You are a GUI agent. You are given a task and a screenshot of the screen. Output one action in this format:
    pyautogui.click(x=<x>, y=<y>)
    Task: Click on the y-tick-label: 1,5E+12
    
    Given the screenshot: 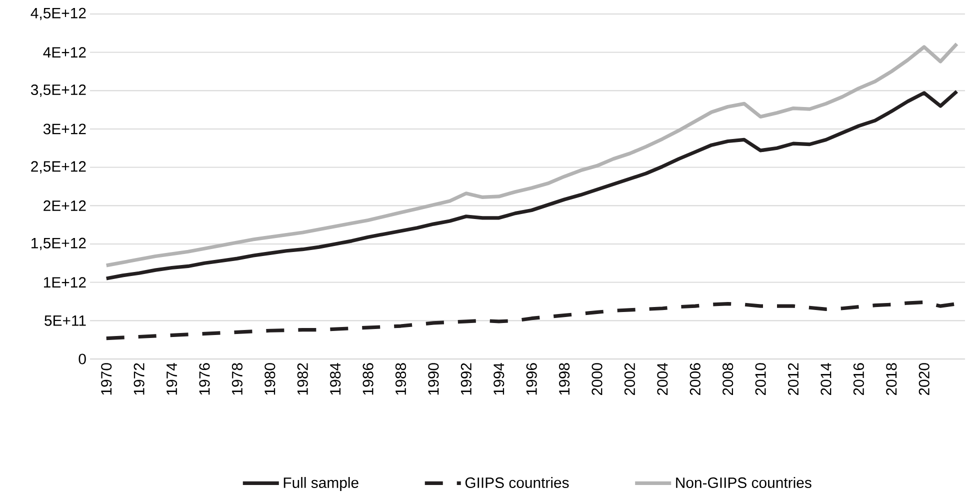 What is the action you would take?
    pyautogui.click(x=59, y=244)
    